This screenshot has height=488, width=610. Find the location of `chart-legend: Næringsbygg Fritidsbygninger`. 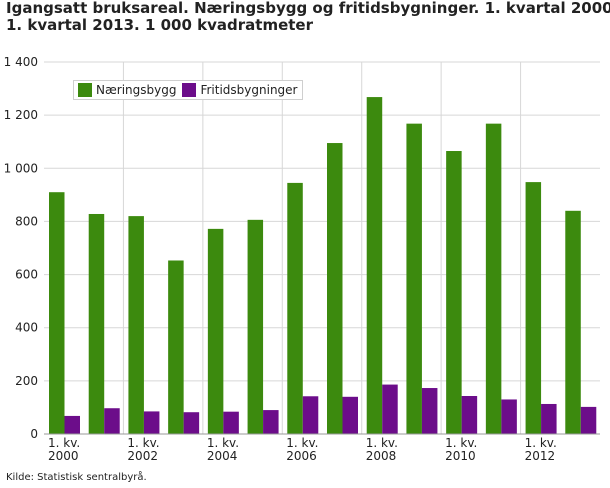

chart-legend: Næringsbygg Fritidsbygninger is located at coordinates (188, 90).